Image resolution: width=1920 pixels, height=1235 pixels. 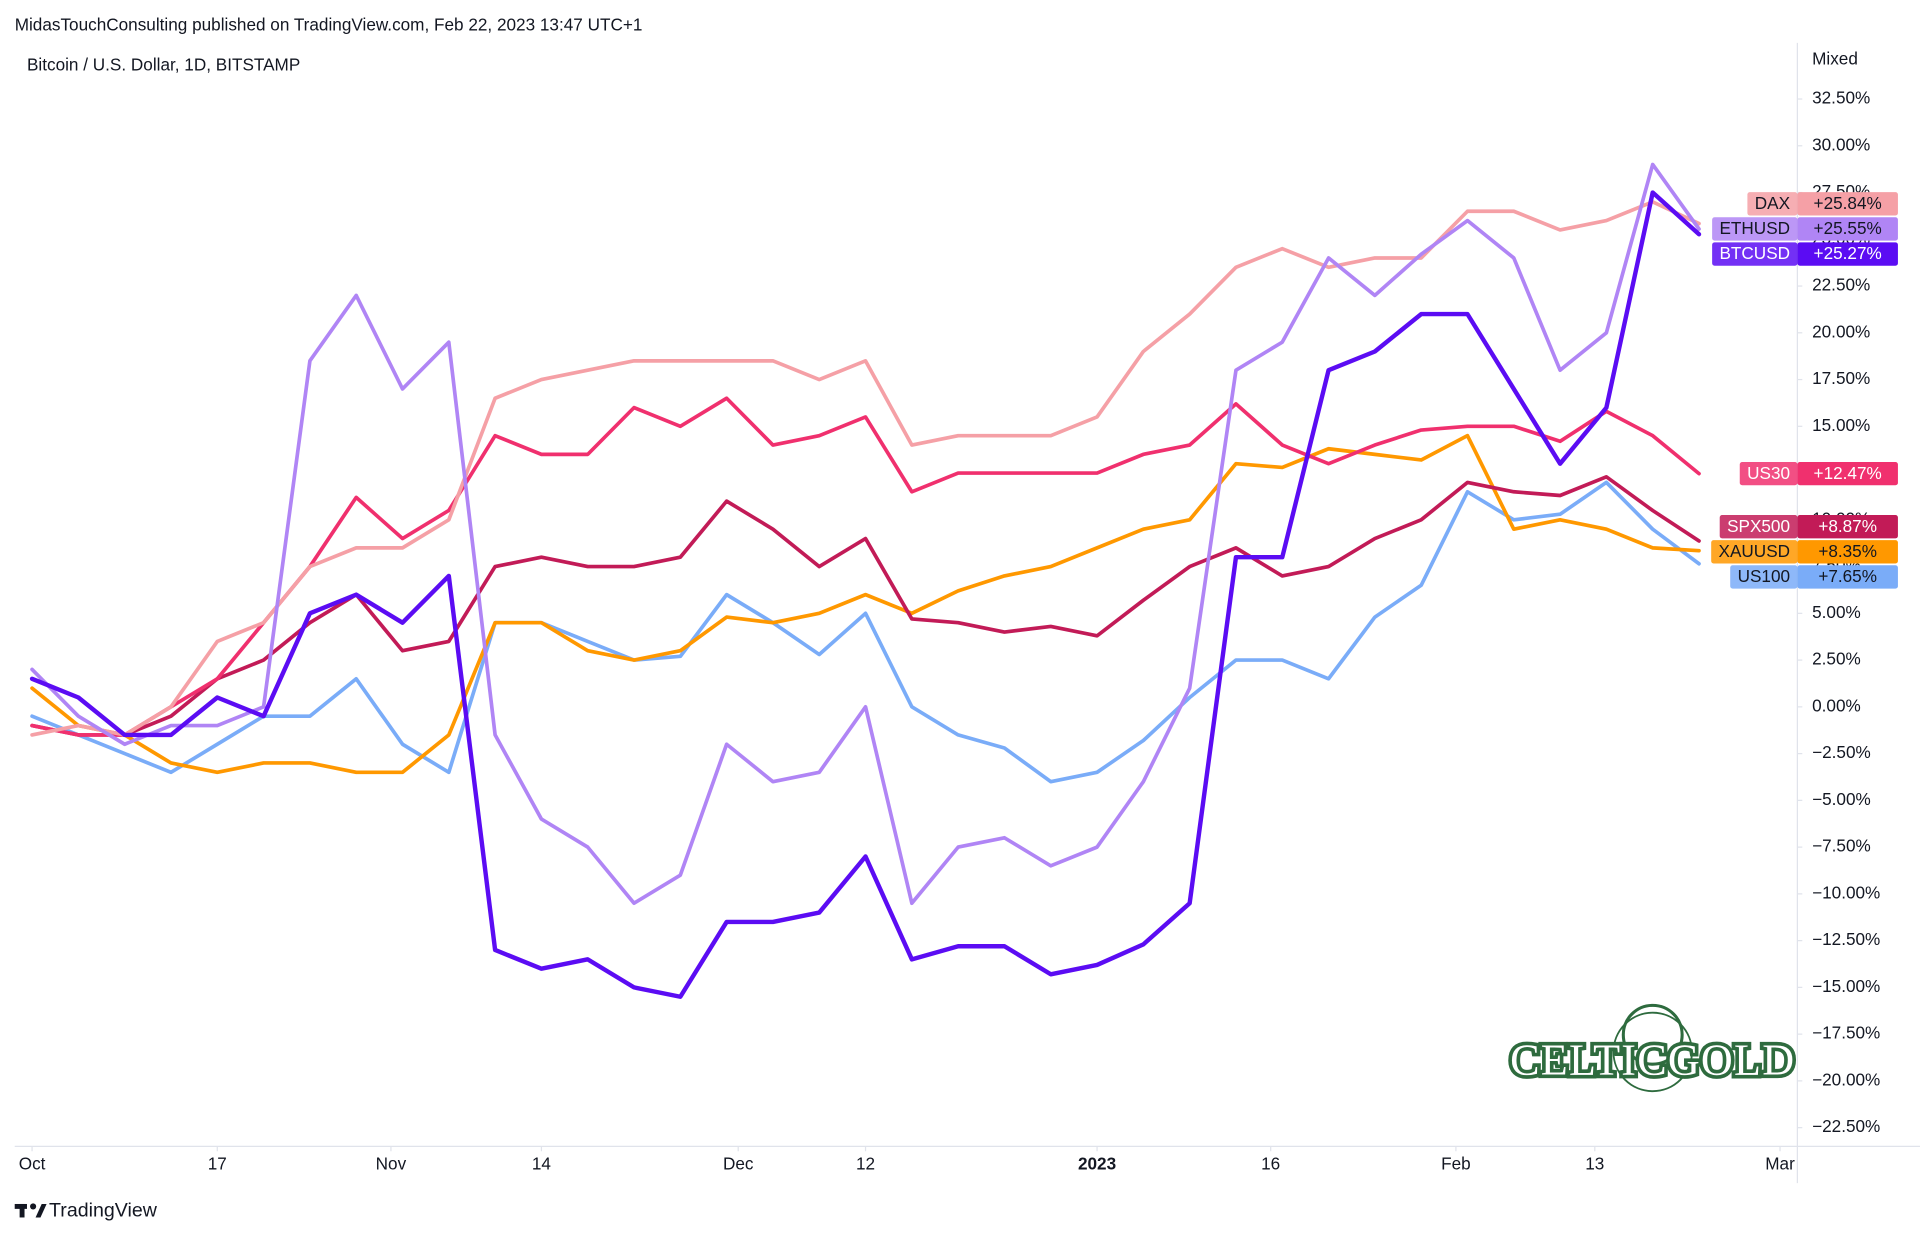 I want to click on series-tag: DAX +25.84%, so click(x=1822, y=204).